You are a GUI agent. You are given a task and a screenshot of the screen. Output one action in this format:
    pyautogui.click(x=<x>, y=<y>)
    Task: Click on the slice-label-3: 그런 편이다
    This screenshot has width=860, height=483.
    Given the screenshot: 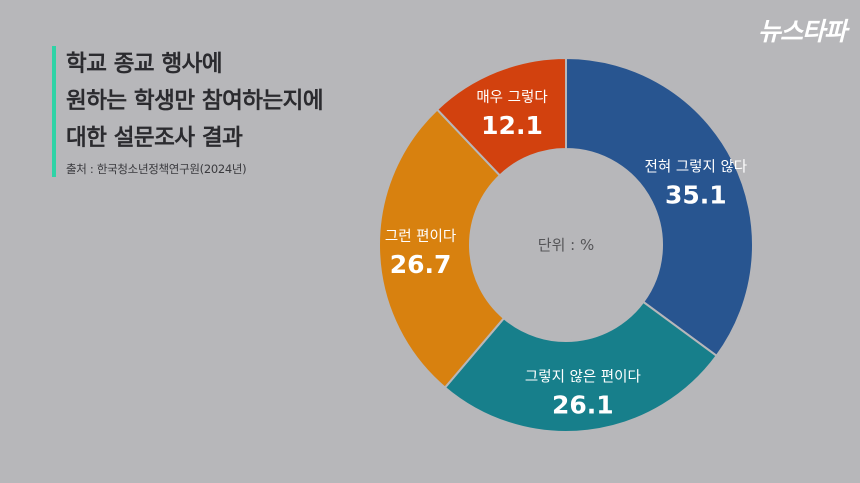 What is the action you would take?
    pyautogui.click(x=420, y=236)
    